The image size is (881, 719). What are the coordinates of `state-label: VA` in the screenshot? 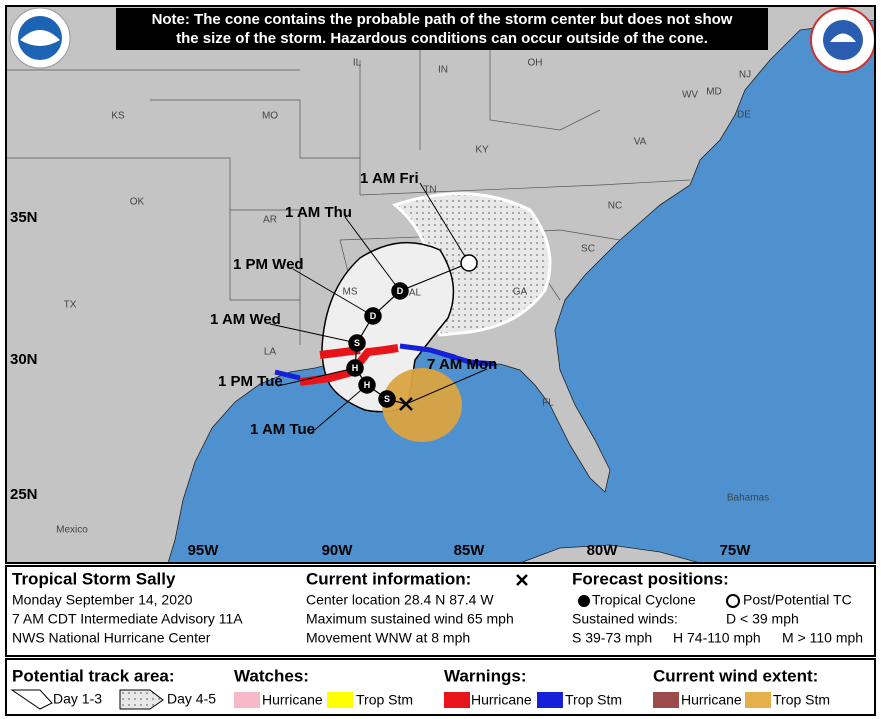 It's located at (640, 142).